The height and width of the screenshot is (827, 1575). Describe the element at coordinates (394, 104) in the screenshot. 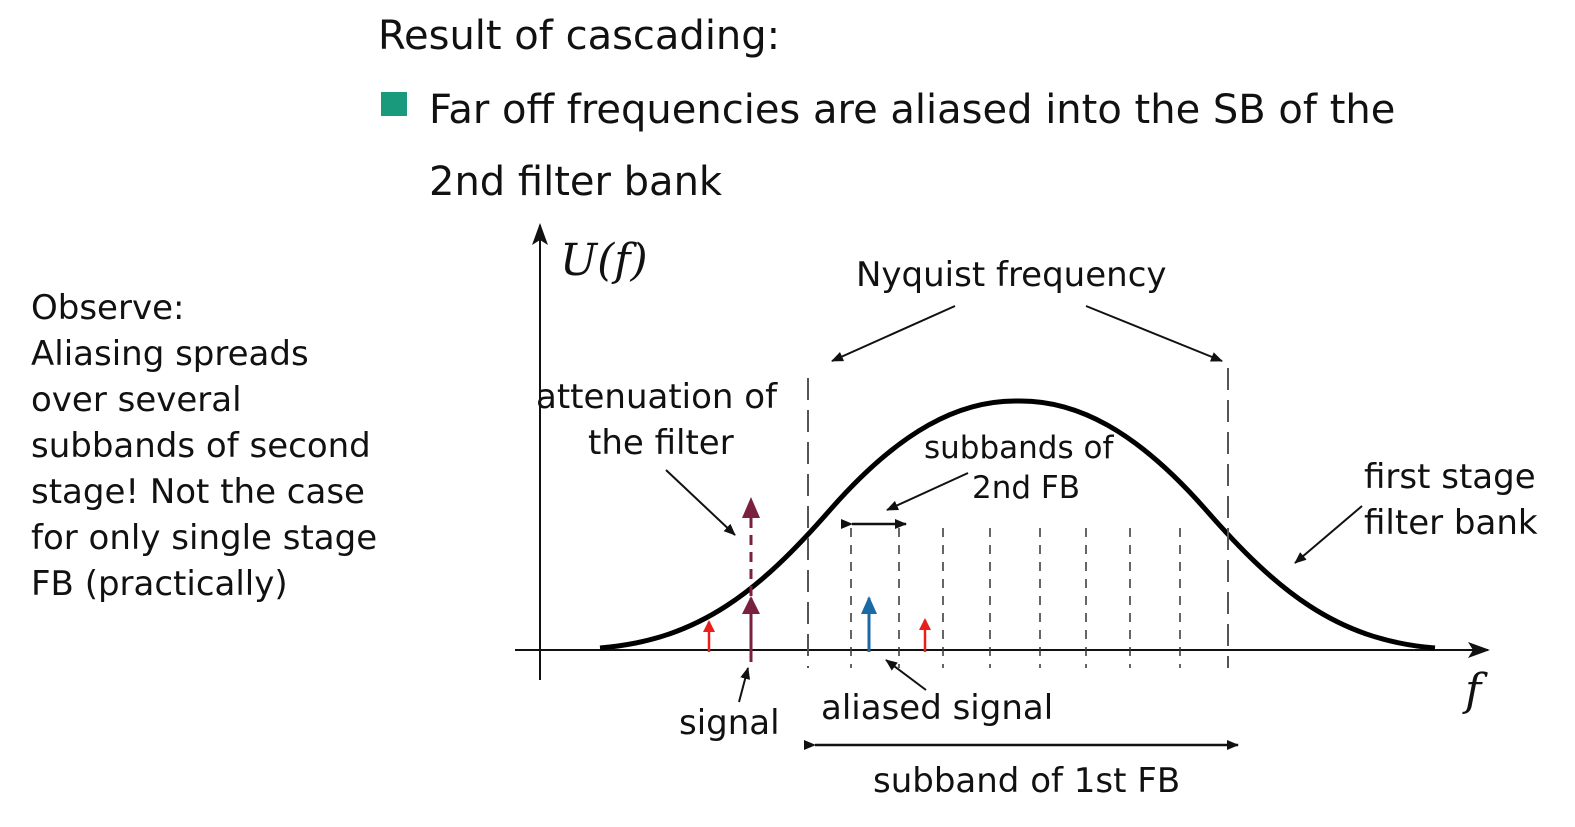

I see `bullet-square-icon` at that location.